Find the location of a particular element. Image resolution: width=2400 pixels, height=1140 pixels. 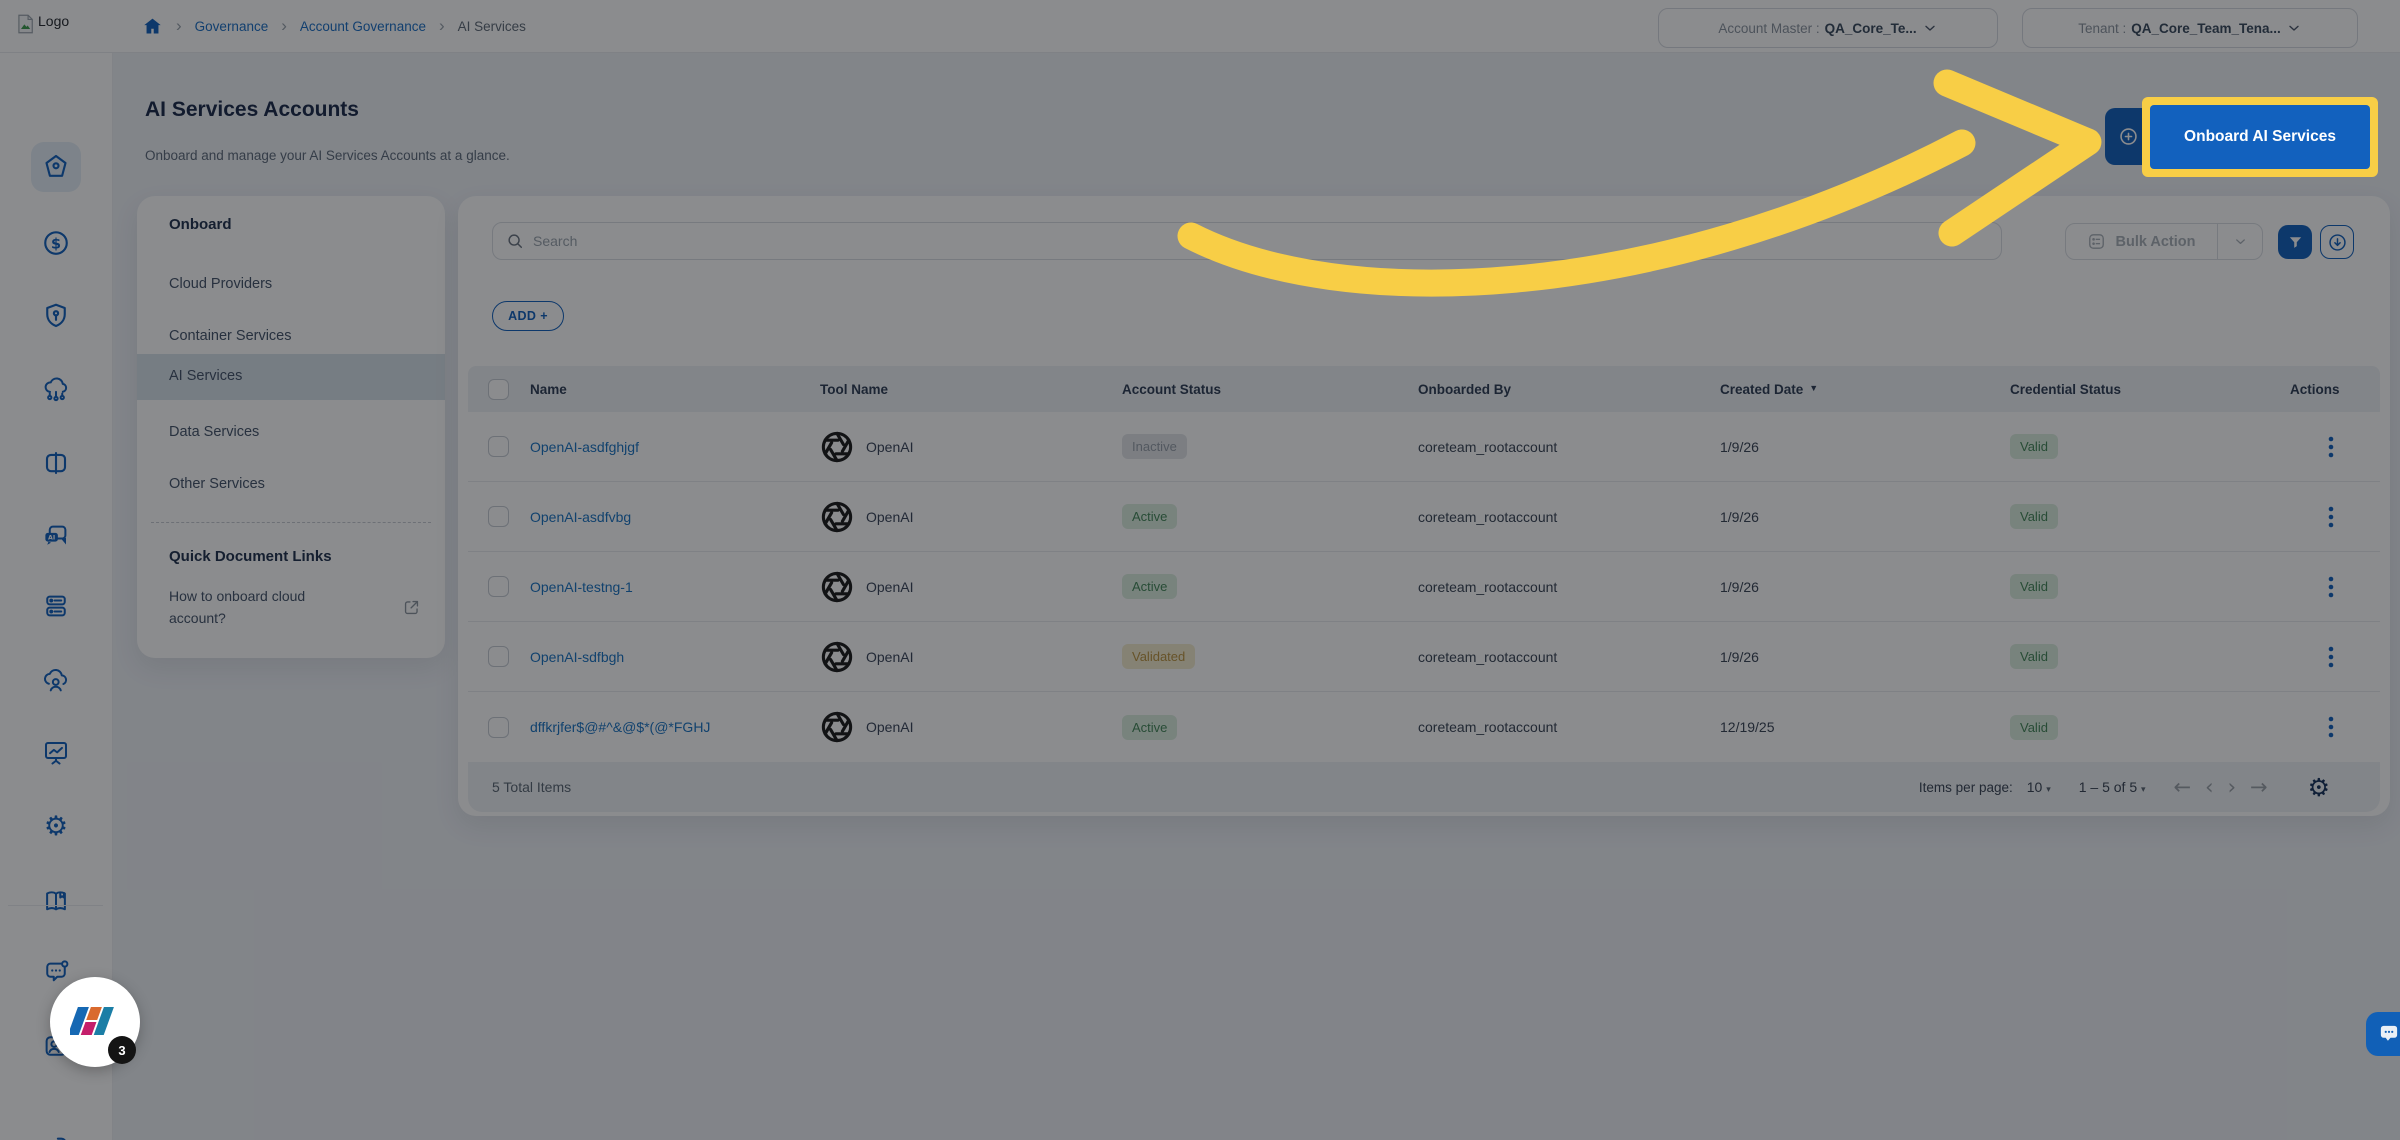

account-name-link: OpenAI-testng-1 is located at coordinates (581, 586).